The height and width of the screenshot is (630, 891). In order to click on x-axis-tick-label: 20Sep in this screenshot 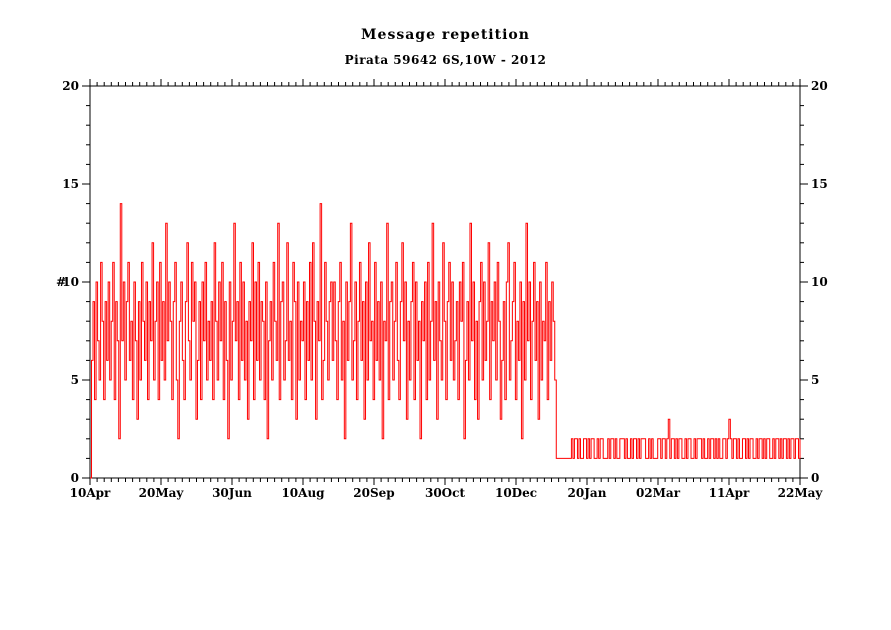, I will do `click(373, 493)`.